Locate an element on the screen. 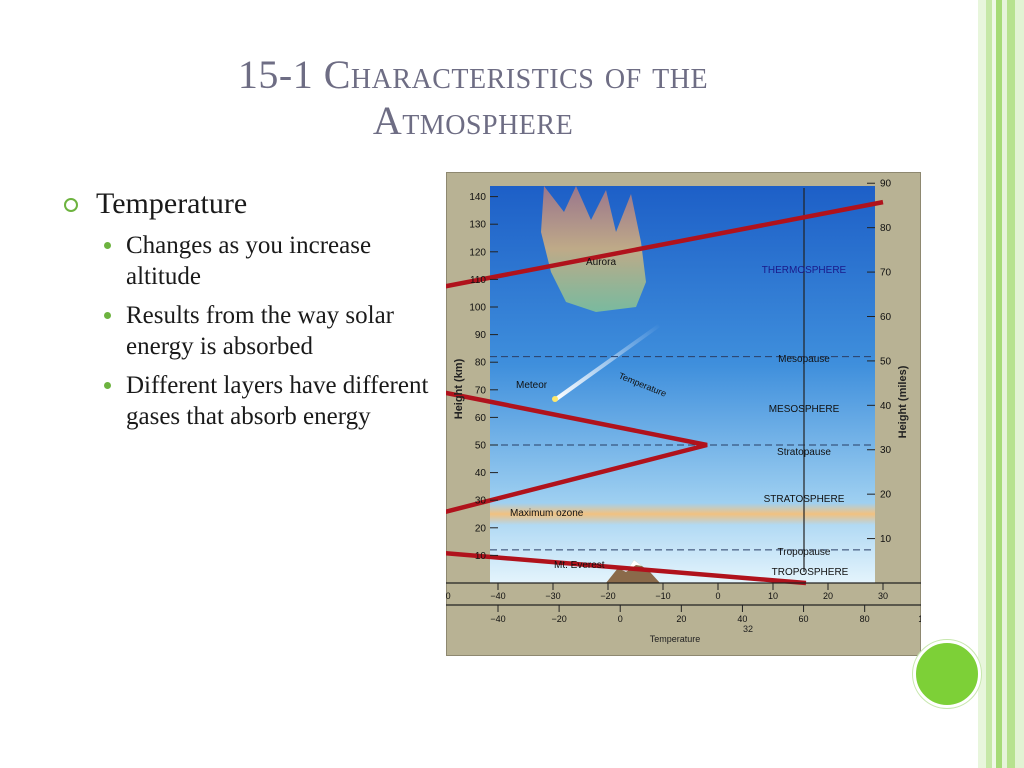  thermosphere-label: THERMOSPHERE is located at coordinates (804, 270).